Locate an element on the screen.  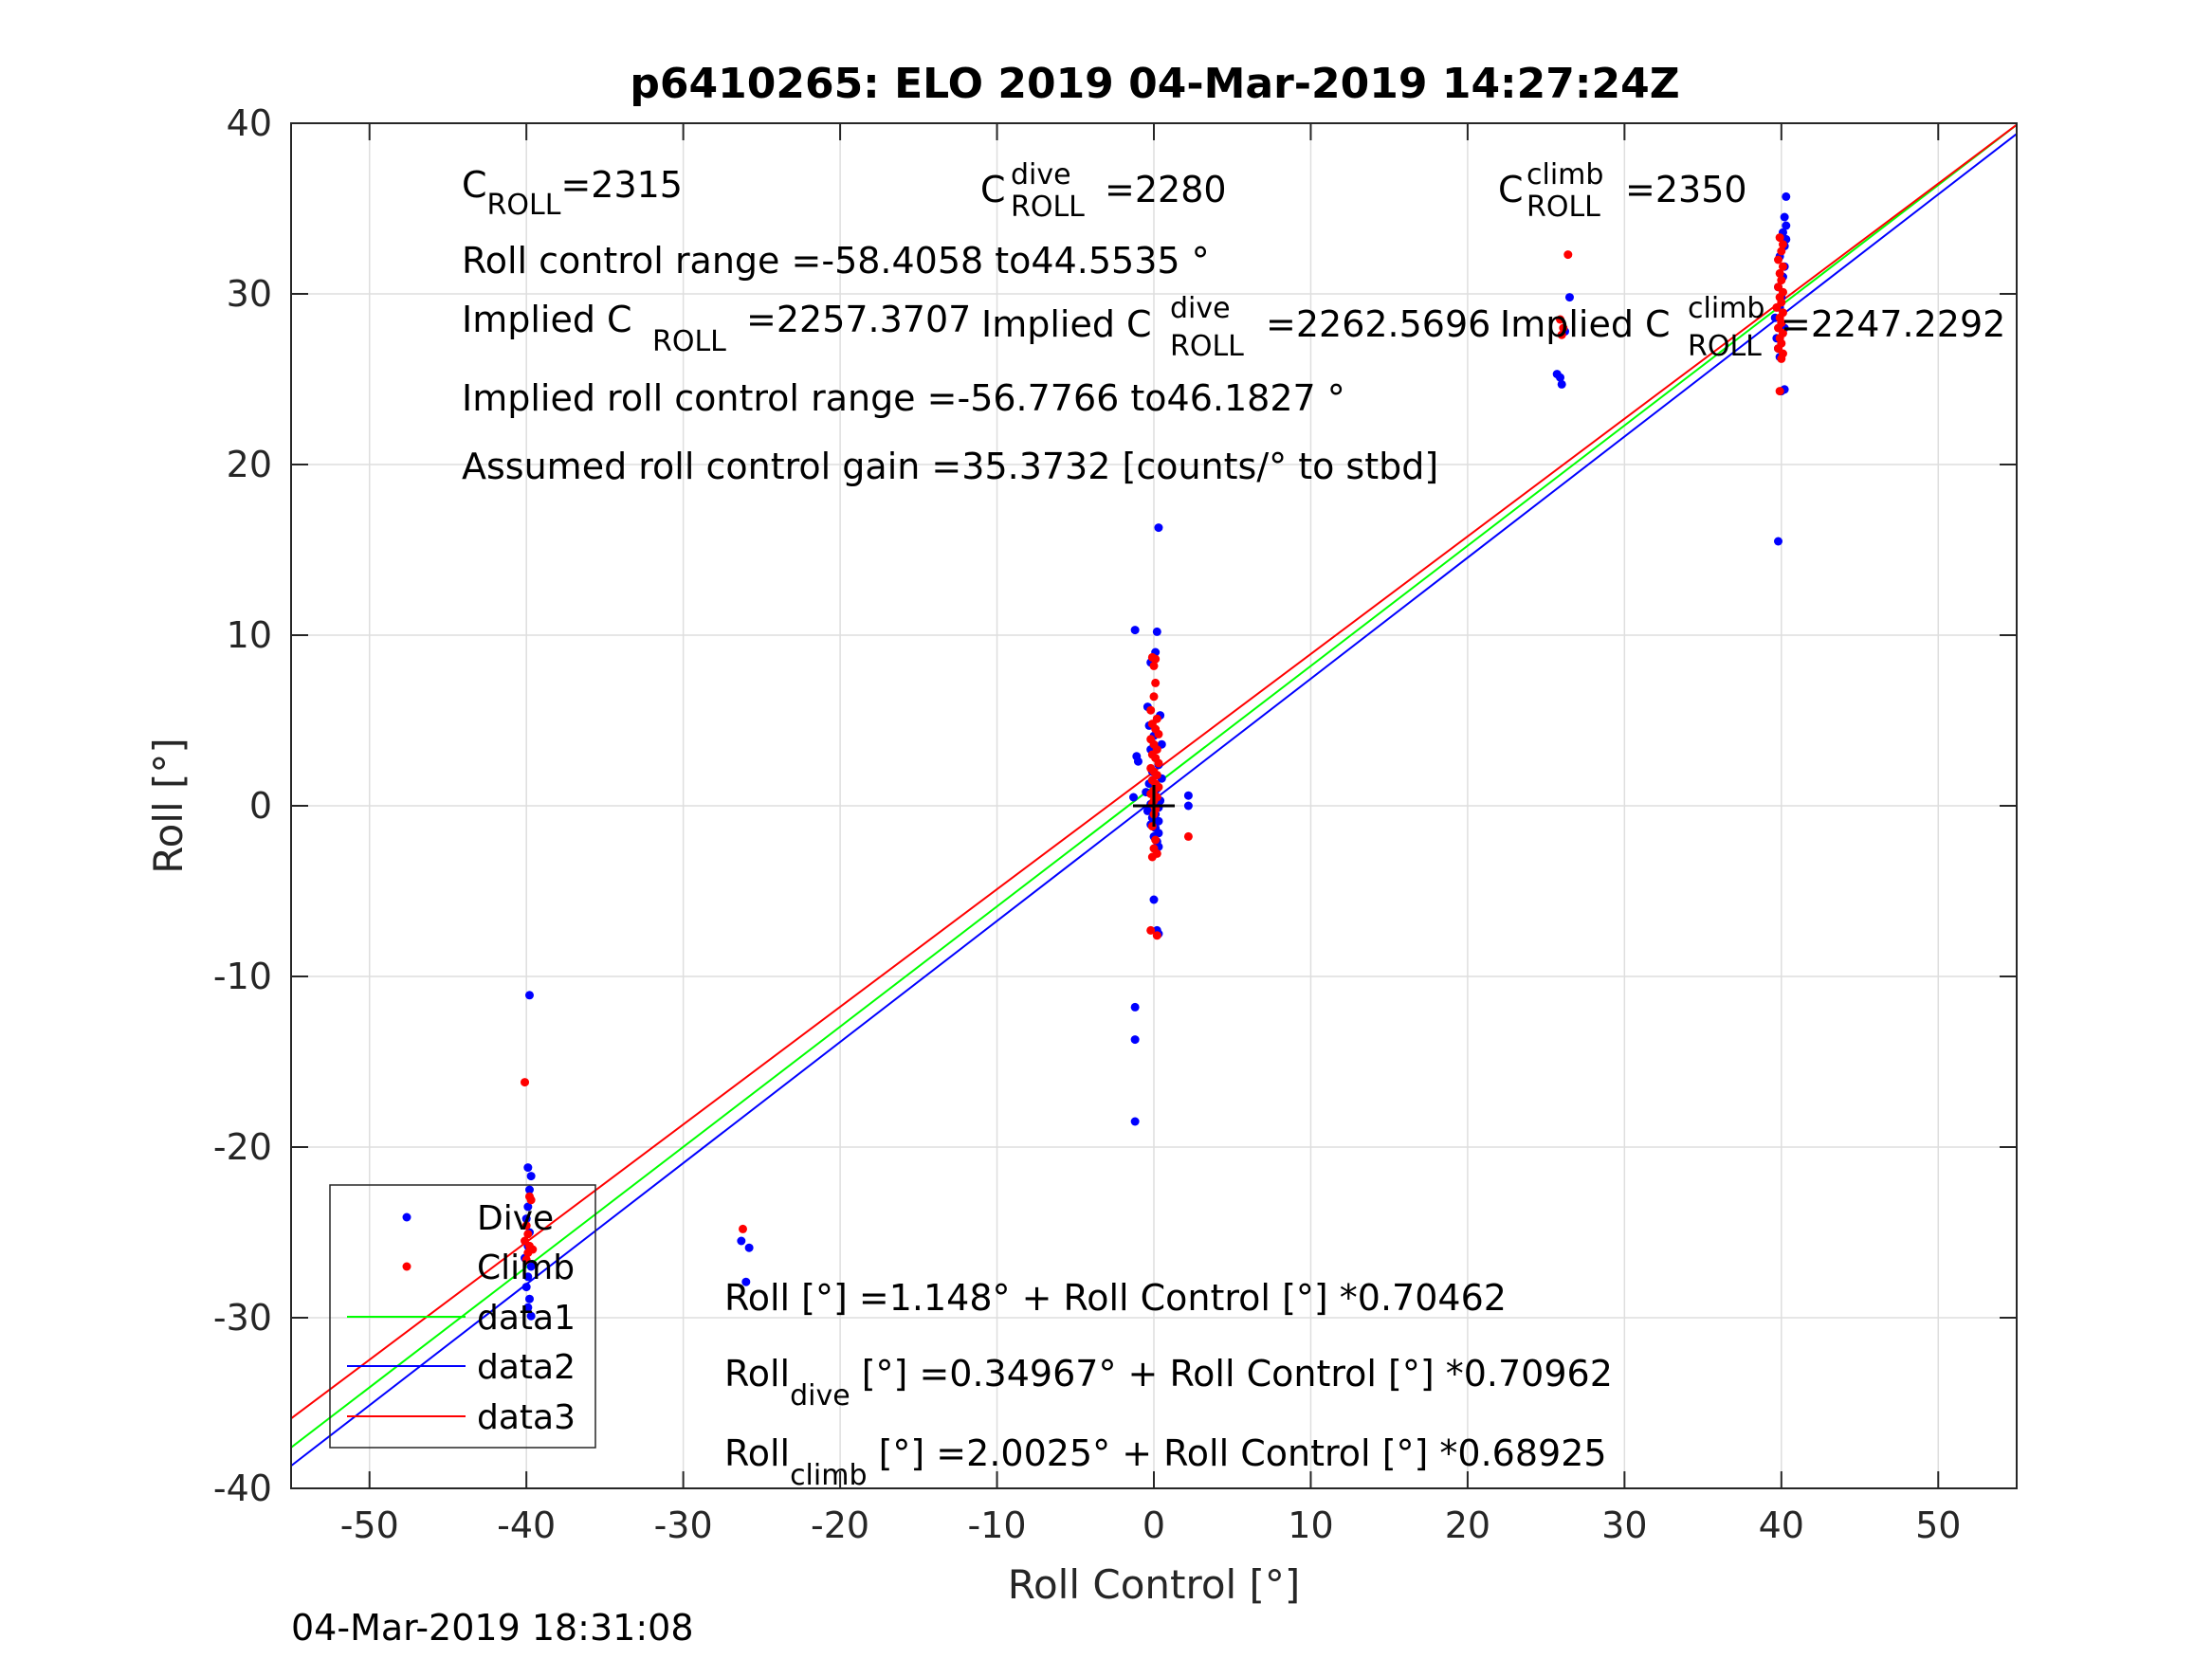
x-axis-label: Roll Control [°] is located at coordinates (1154, 1584).